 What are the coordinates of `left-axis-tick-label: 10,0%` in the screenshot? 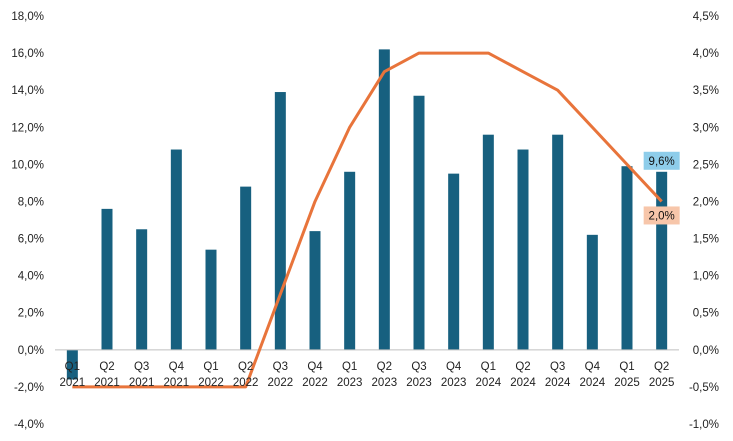 It's located at (27, 165).